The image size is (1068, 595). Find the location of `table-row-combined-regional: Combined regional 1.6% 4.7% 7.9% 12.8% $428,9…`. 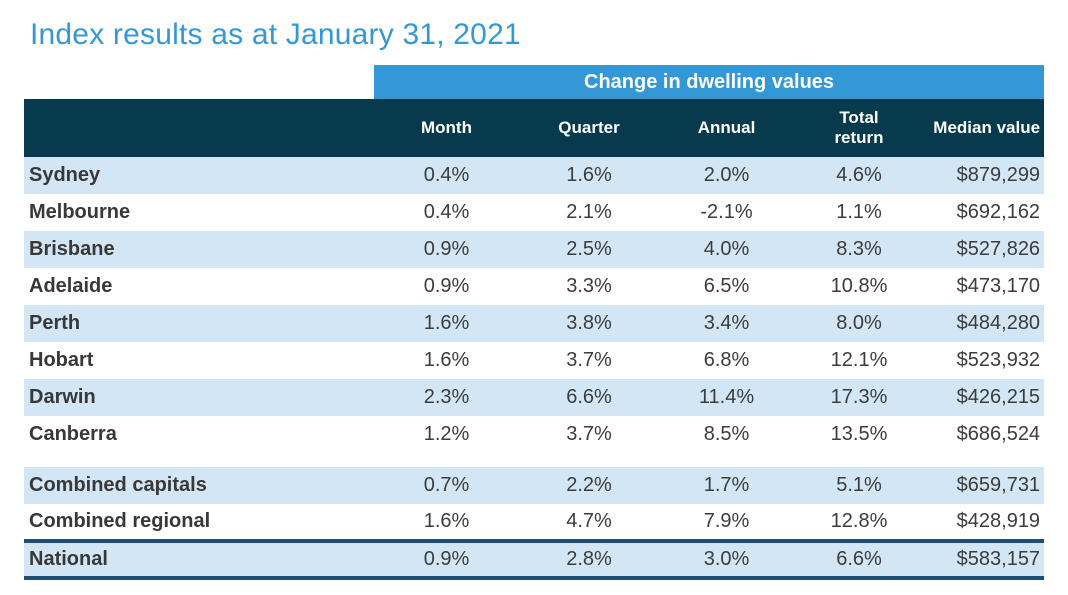

table-row-combined-regional: Combined regional 1.6% 4.7% 7.9% 12.8% $428,9… is located at coordinates (534, 522).